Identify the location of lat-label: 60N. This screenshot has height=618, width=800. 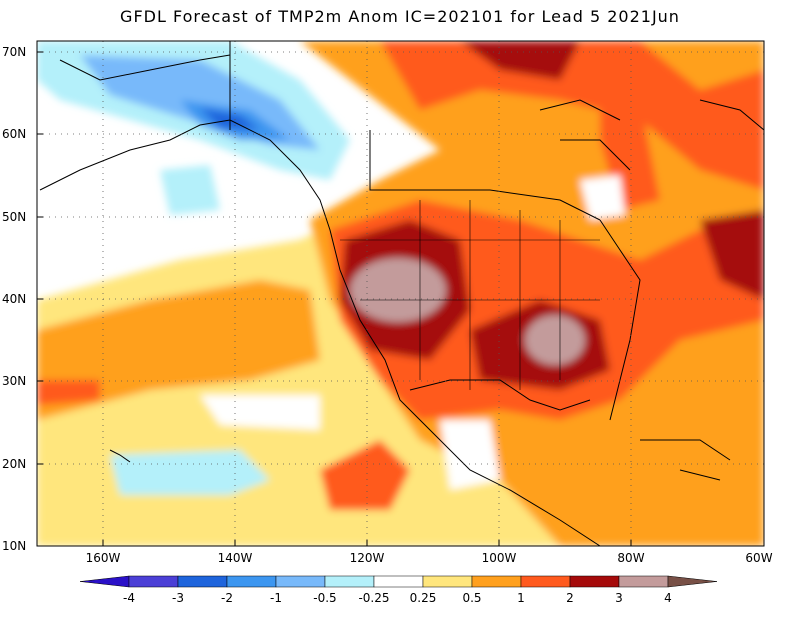
(14, 134).